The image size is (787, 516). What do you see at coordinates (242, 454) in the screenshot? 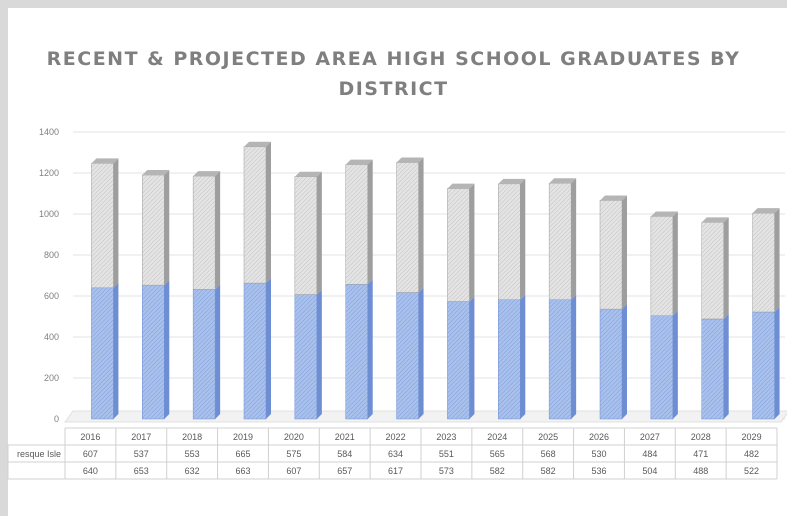
I see `table-cell-value: 665` at bounding box center [242, 454].